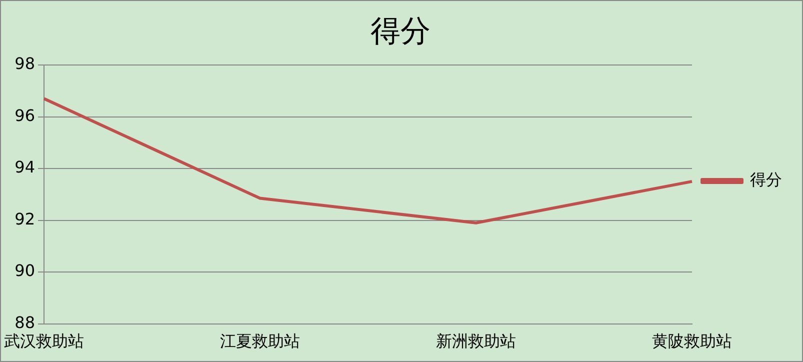 The image size is (803, 362). What do you see at coordinates (24, 322) in the screenshot?
I see `y-tick-label: 88` at bounding box center [24, 322].